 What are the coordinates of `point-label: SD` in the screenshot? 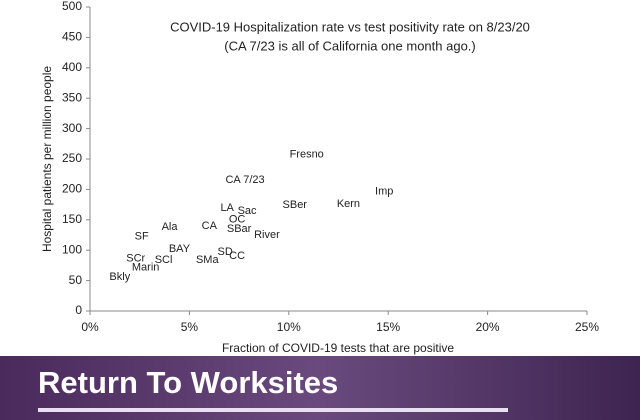 It's located at (225, 252).